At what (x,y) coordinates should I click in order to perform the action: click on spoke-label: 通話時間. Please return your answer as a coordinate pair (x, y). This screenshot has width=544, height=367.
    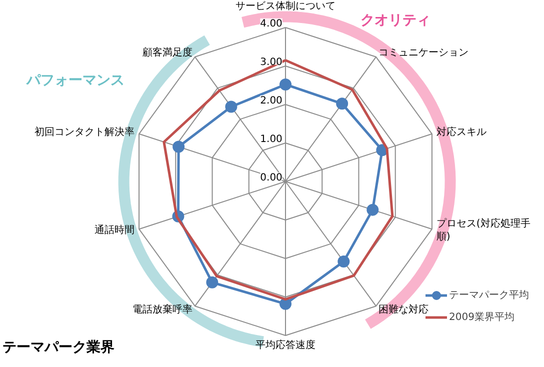
    Looking at the image, I should click on (114, 230).